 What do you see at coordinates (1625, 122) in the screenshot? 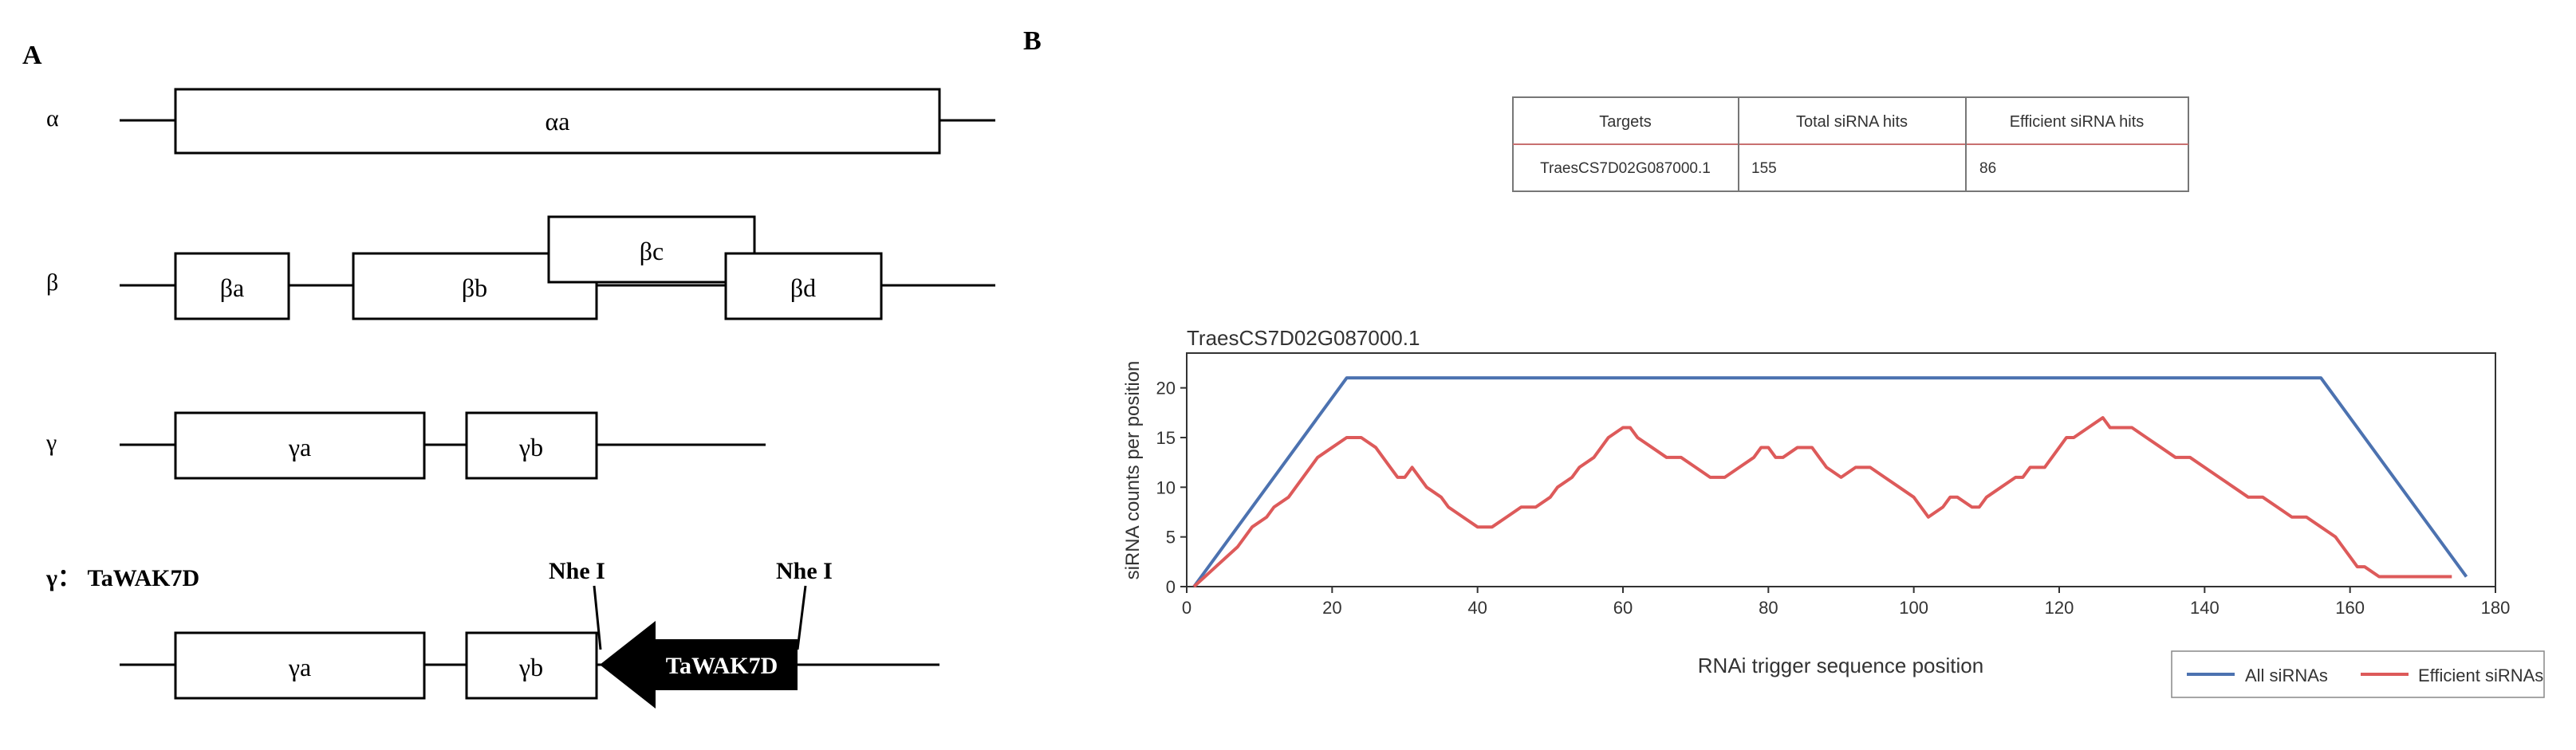
I see `table-header-targets: Targets` at bounding box center [1625, 122].